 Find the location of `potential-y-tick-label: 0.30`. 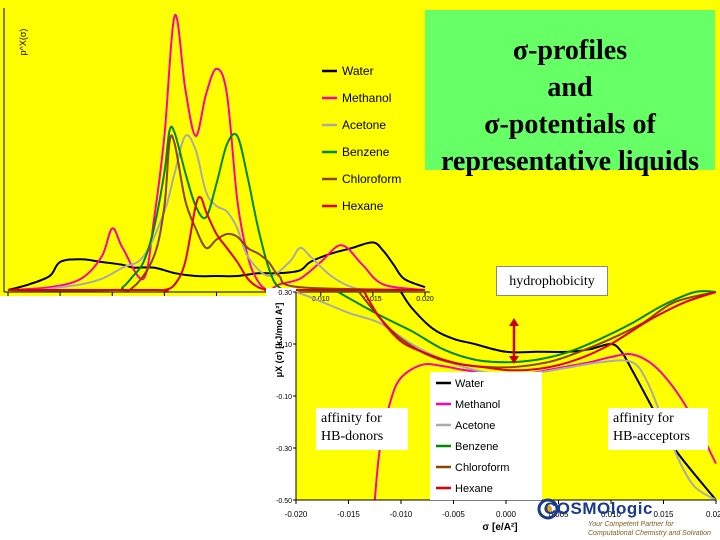

potential-y-tick-label: 0.30 is located at coordinates (285, 293).